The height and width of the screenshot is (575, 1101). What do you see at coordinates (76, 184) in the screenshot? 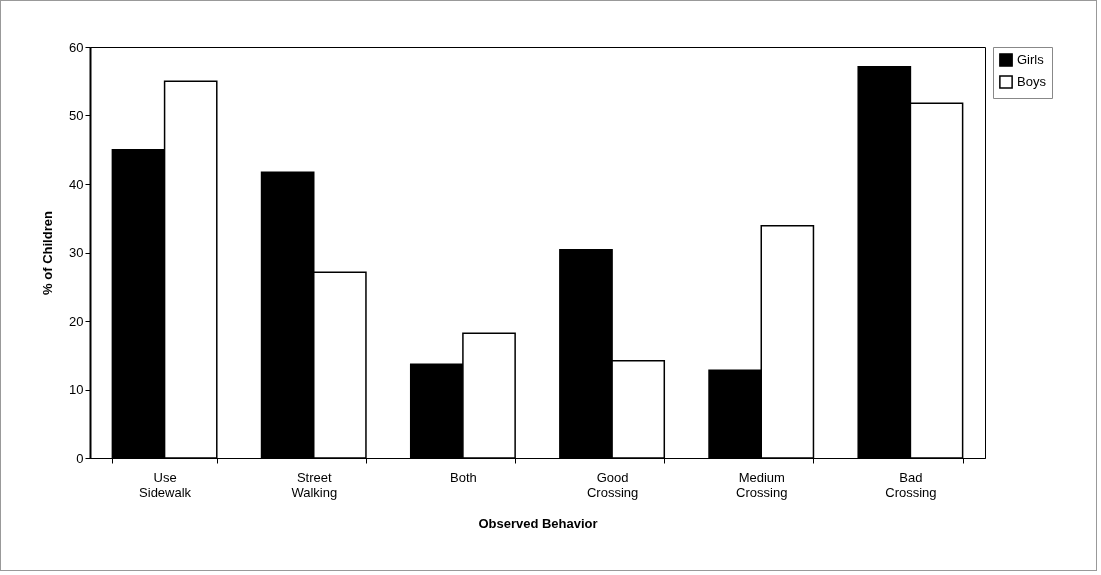
I see `y-tick-label: 40` at bounding box center [76, 184].